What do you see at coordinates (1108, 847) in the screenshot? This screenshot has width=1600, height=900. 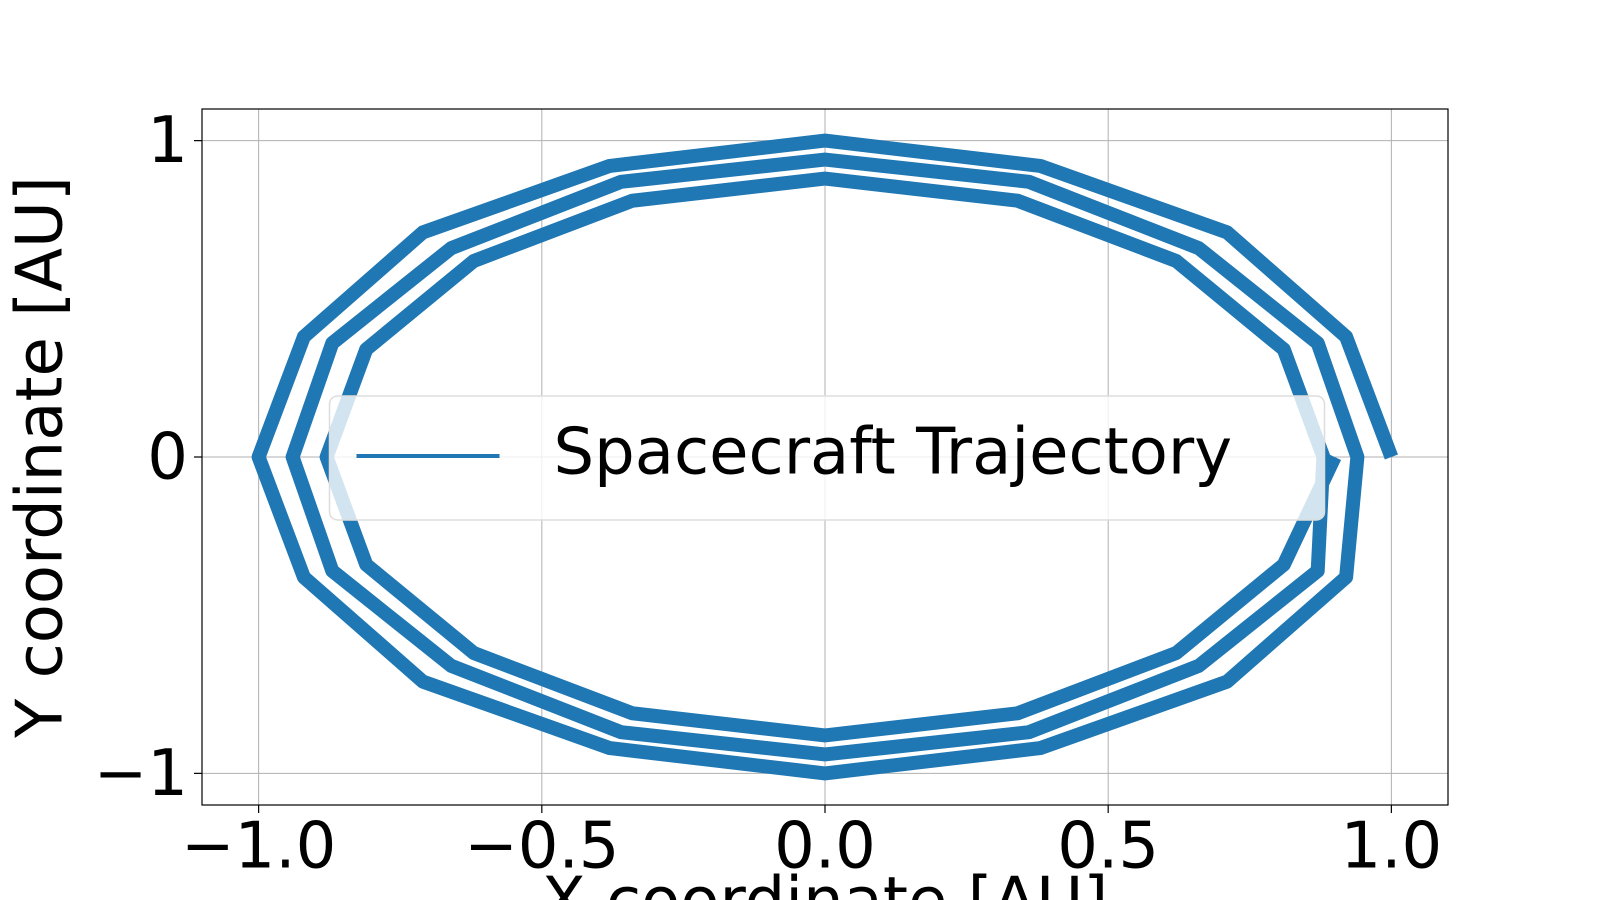 I see `x-tick-label: 0.5` at bounding box center [1108, 847].